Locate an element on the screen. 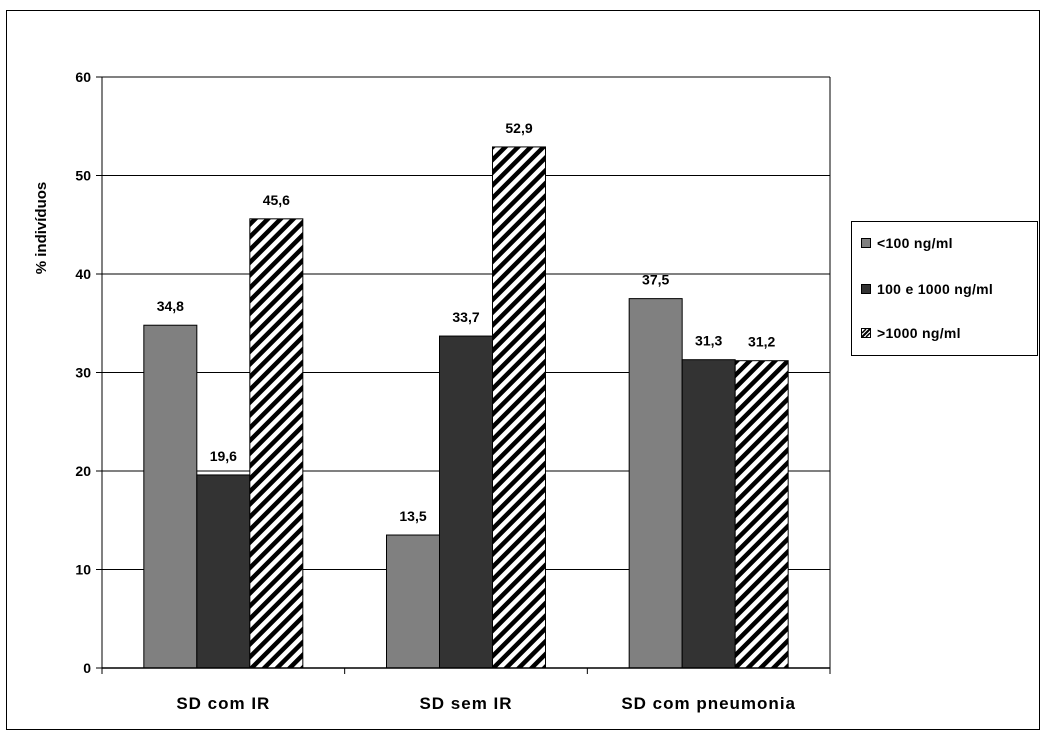 The width and height of the screenshot is (1041, 731). y-tick-label-20: 20 is located at coordinates (83, 471).